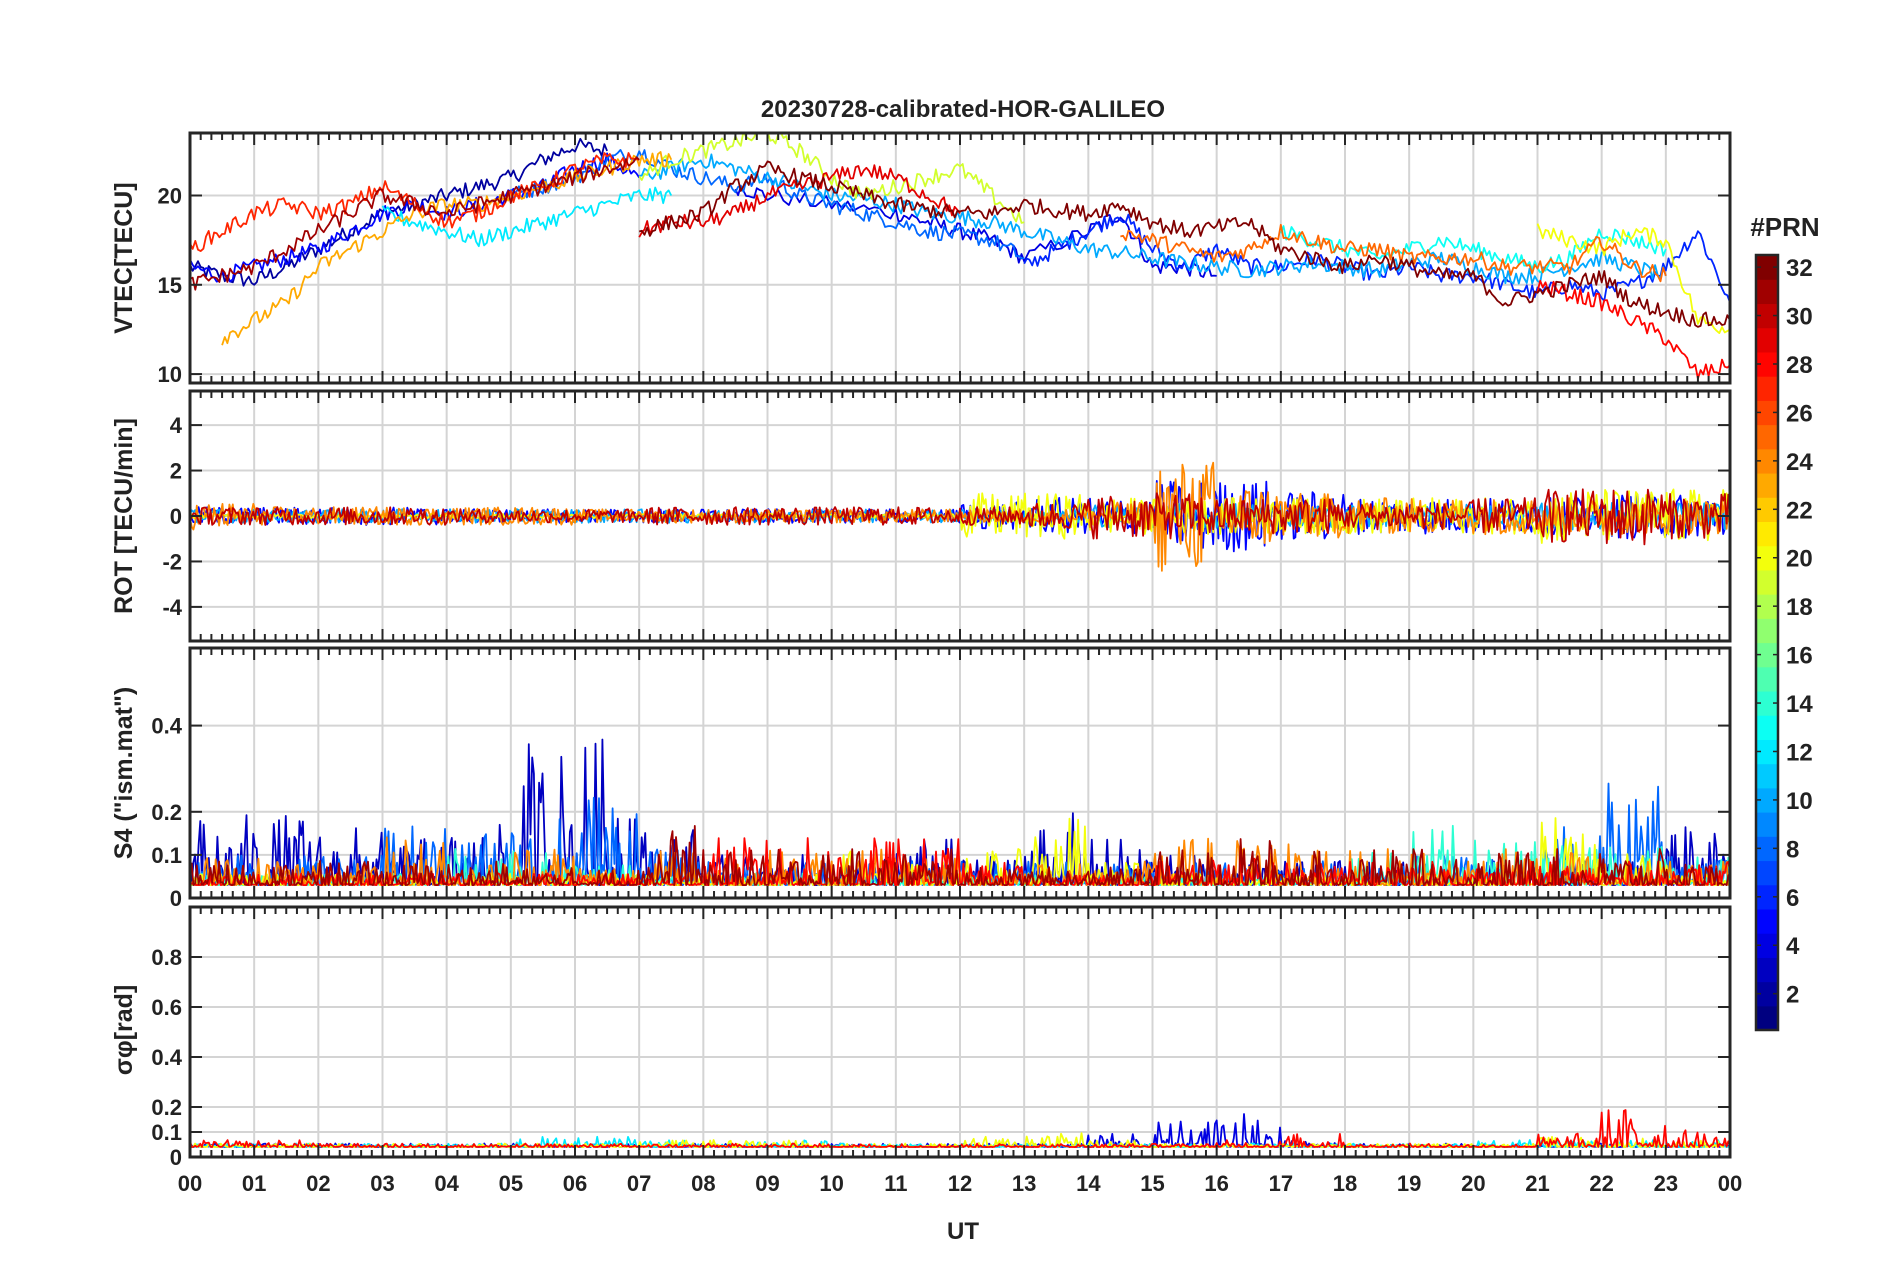 This screenshot has width=1902, height=1272. Describe the element at coordinates (1799, 268) in the screenshot. I see `colorbar-tick-label: 32` at that location.